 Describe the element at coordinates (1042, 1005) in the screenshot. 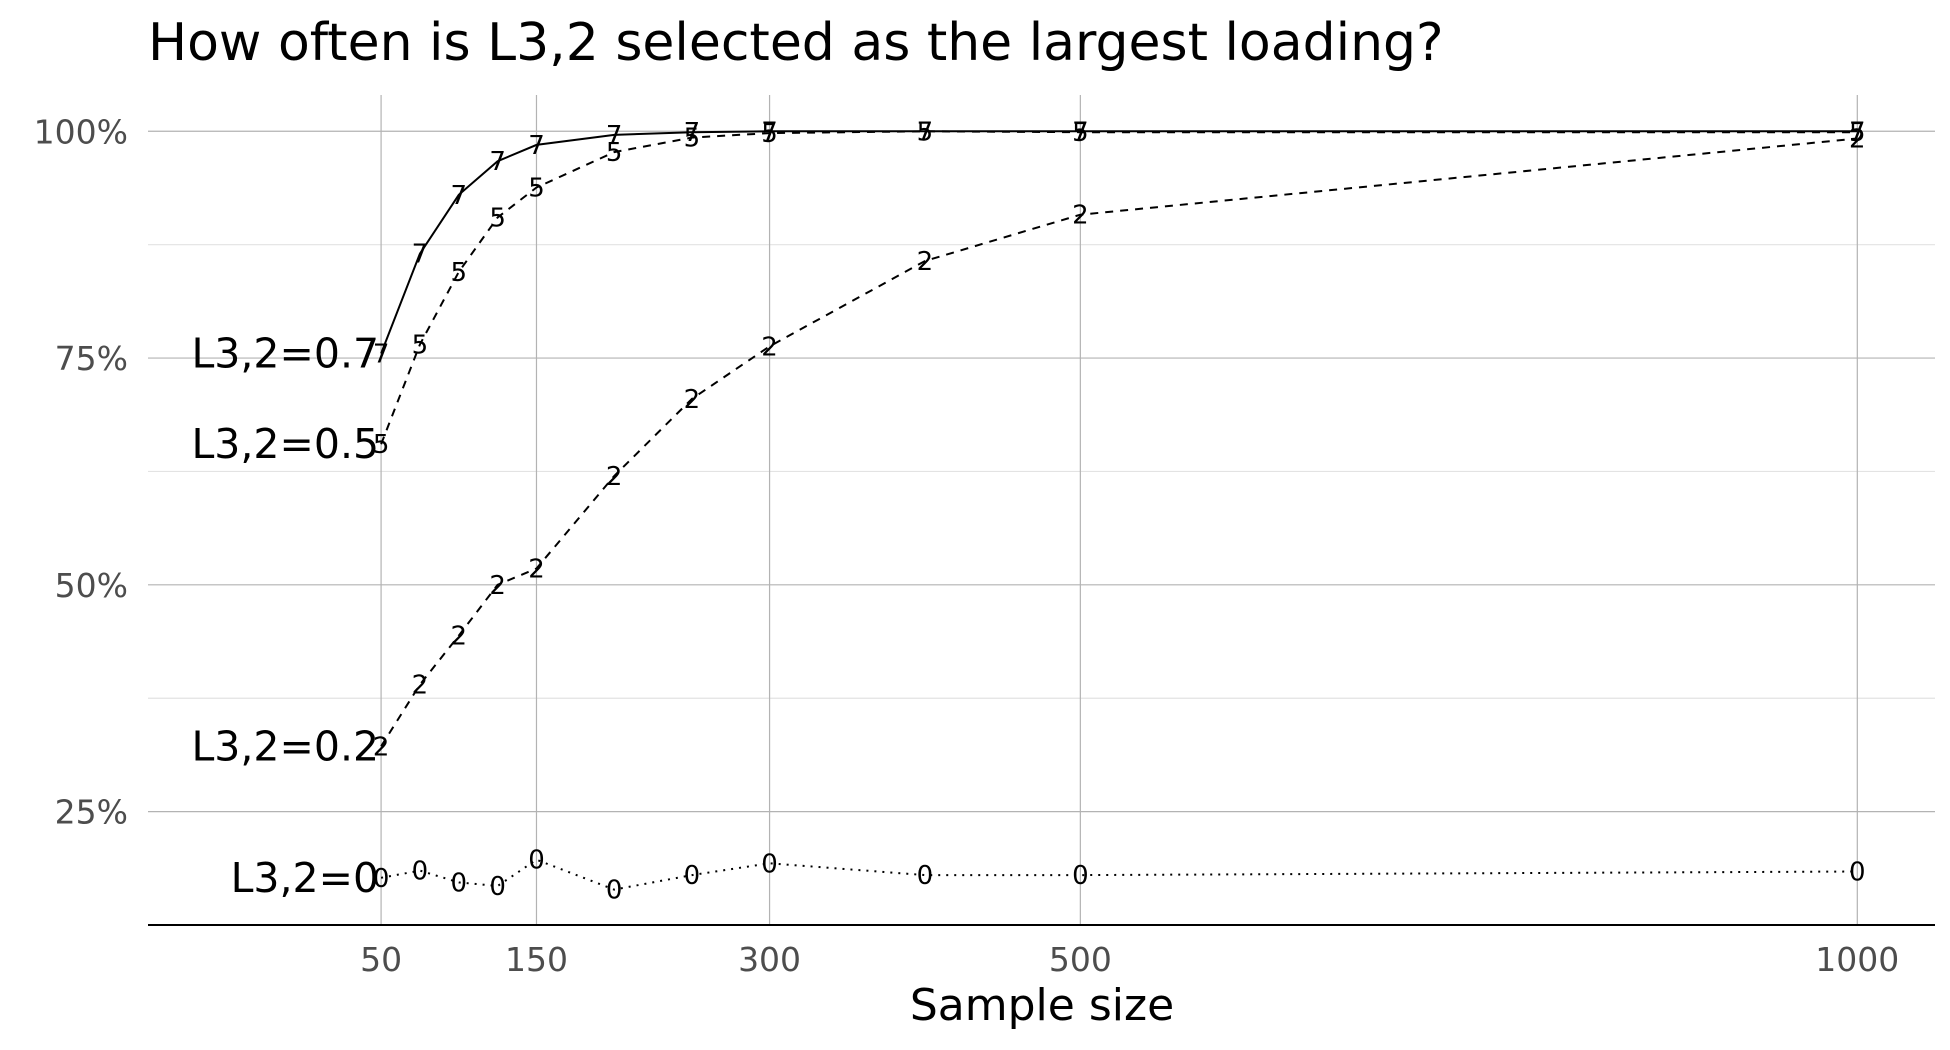

I see `x-axis-title: Sample size` at that location.